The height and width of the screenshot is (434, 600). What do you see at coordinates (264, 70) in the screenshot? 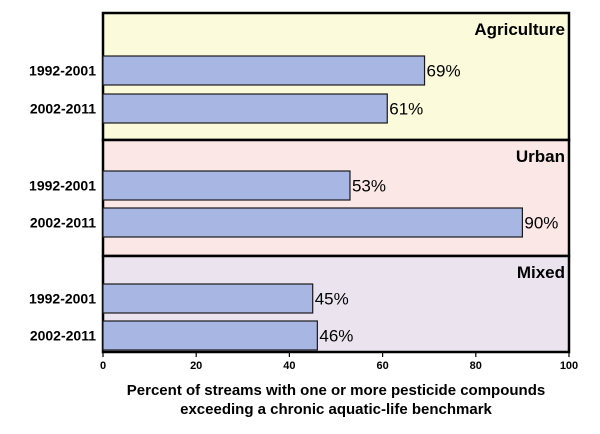
I see `bar-agriculture-1992-2001` at bounding box center [264, 70].